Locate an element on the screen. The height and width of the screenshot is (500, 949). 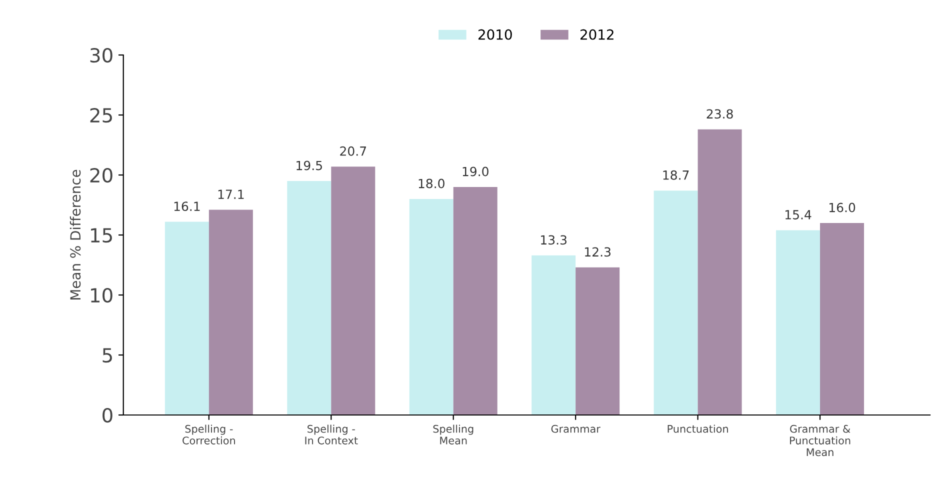
data-label: 12.3 is located at coordinates (597, 252).